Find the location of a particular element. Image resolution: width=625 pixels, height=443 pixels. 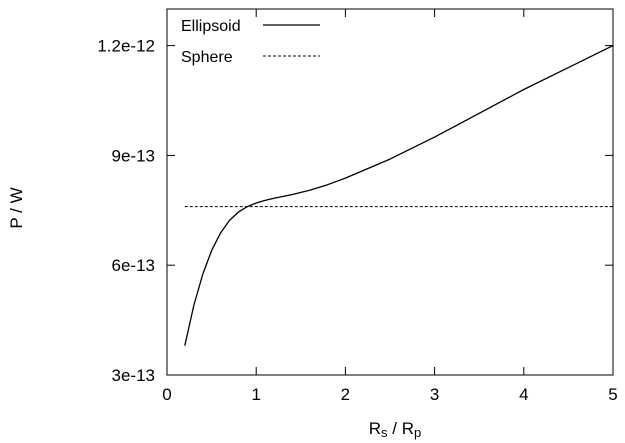

x-tick-label: 5 is located at coordinates (612, 394).